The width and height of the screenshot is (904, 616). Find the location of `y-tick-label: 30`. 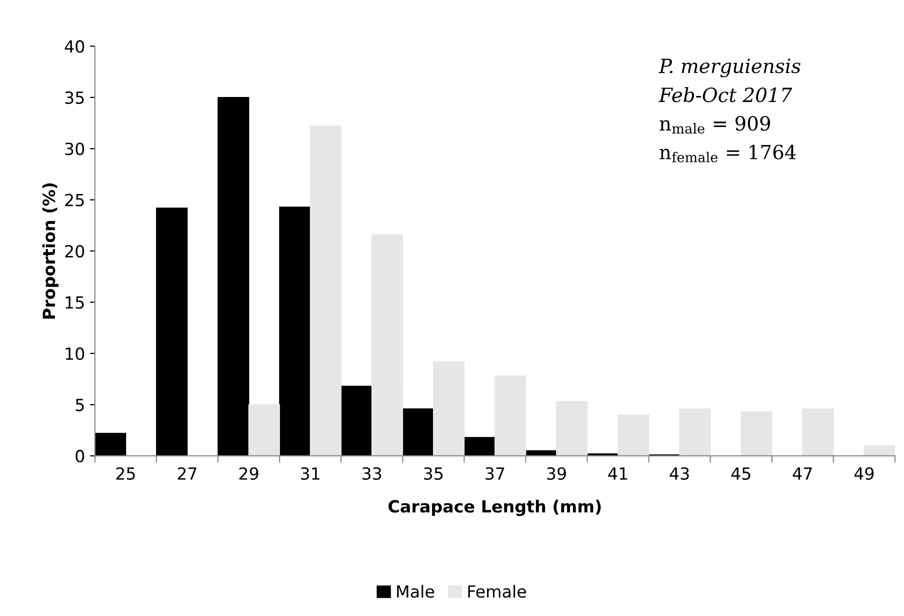

y-tick-label: 30 is located at coordinates (74, 149).